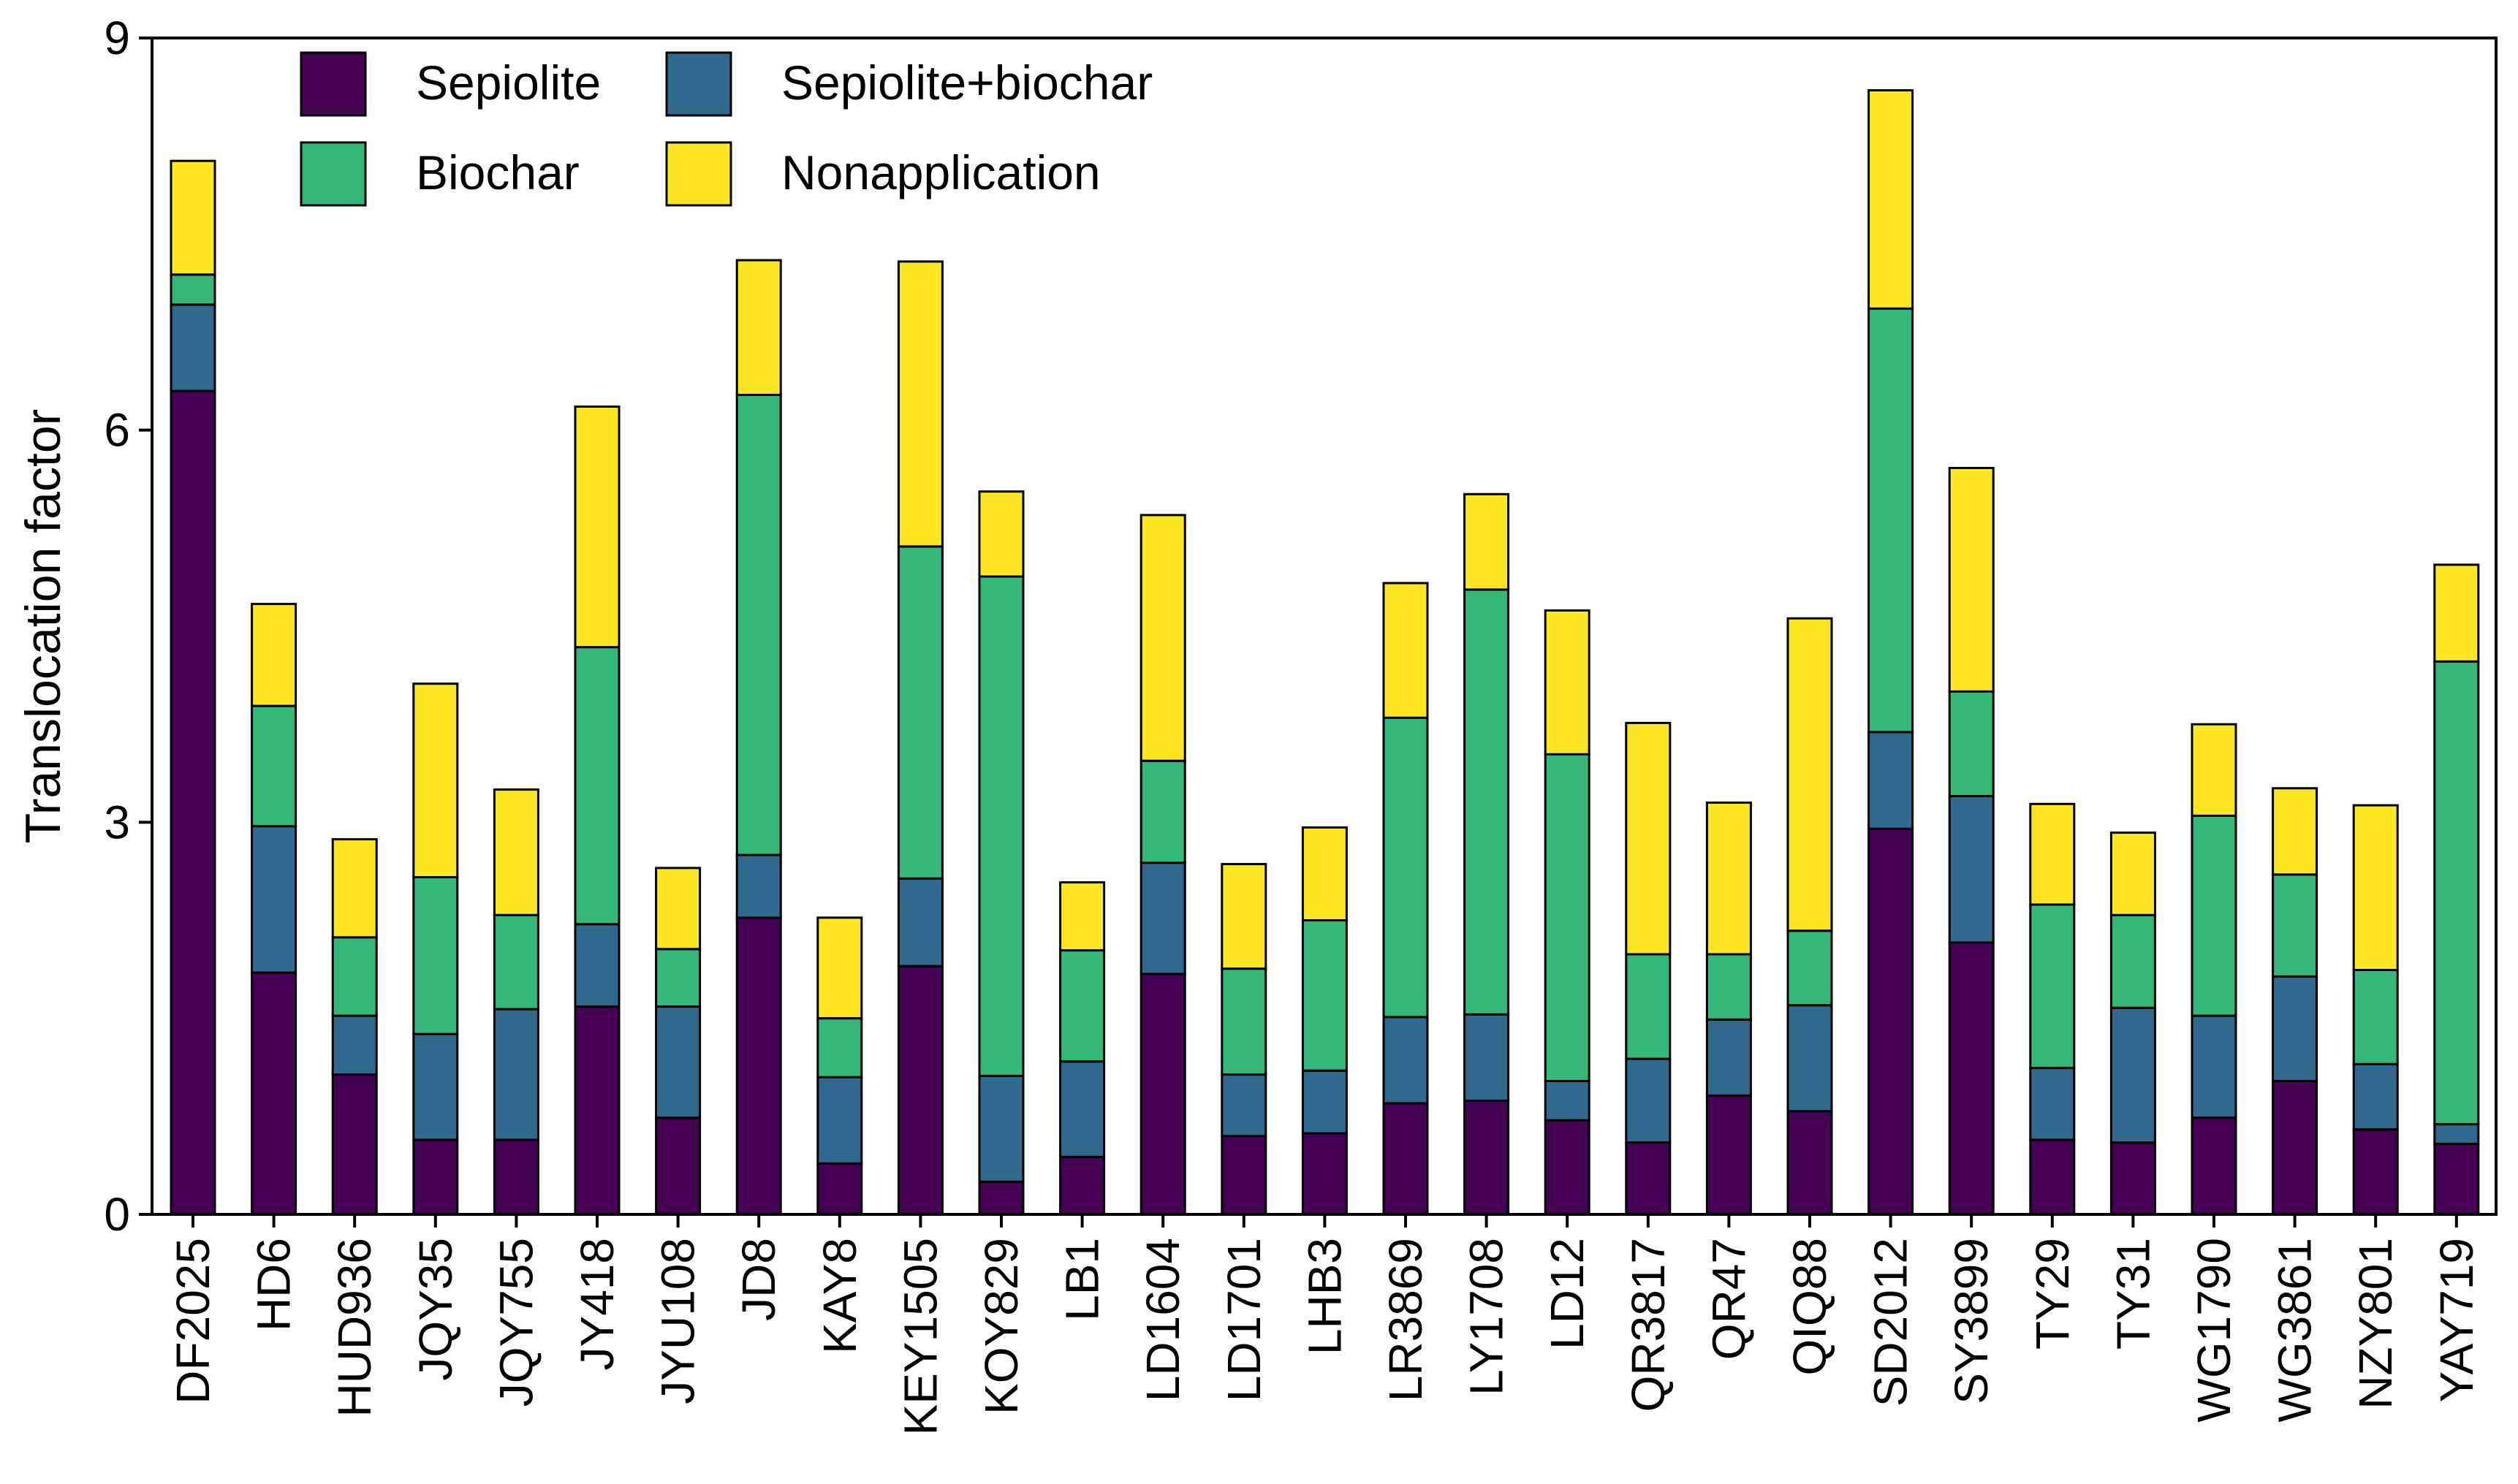 The height and width of the screenshot is (1484, 2518). I want to click on bar-DF2025-nonapplication, so click(193, 217).